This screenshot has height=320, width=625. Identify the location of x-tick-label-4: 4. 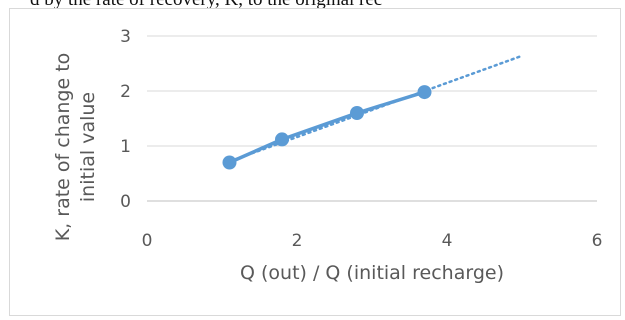
(447, 241).